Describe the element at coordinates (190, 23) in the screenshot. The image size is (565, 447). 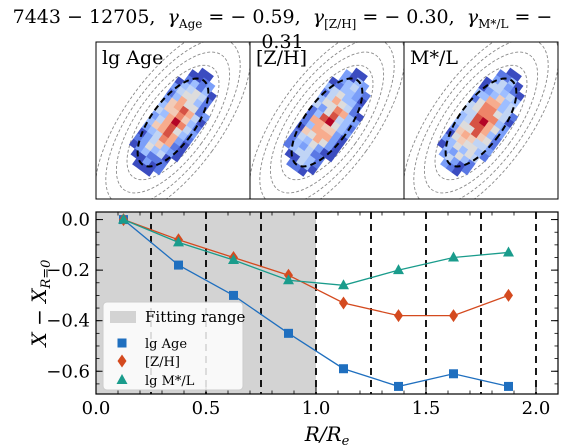
I see `gamma-age-sub: Age` at that location.